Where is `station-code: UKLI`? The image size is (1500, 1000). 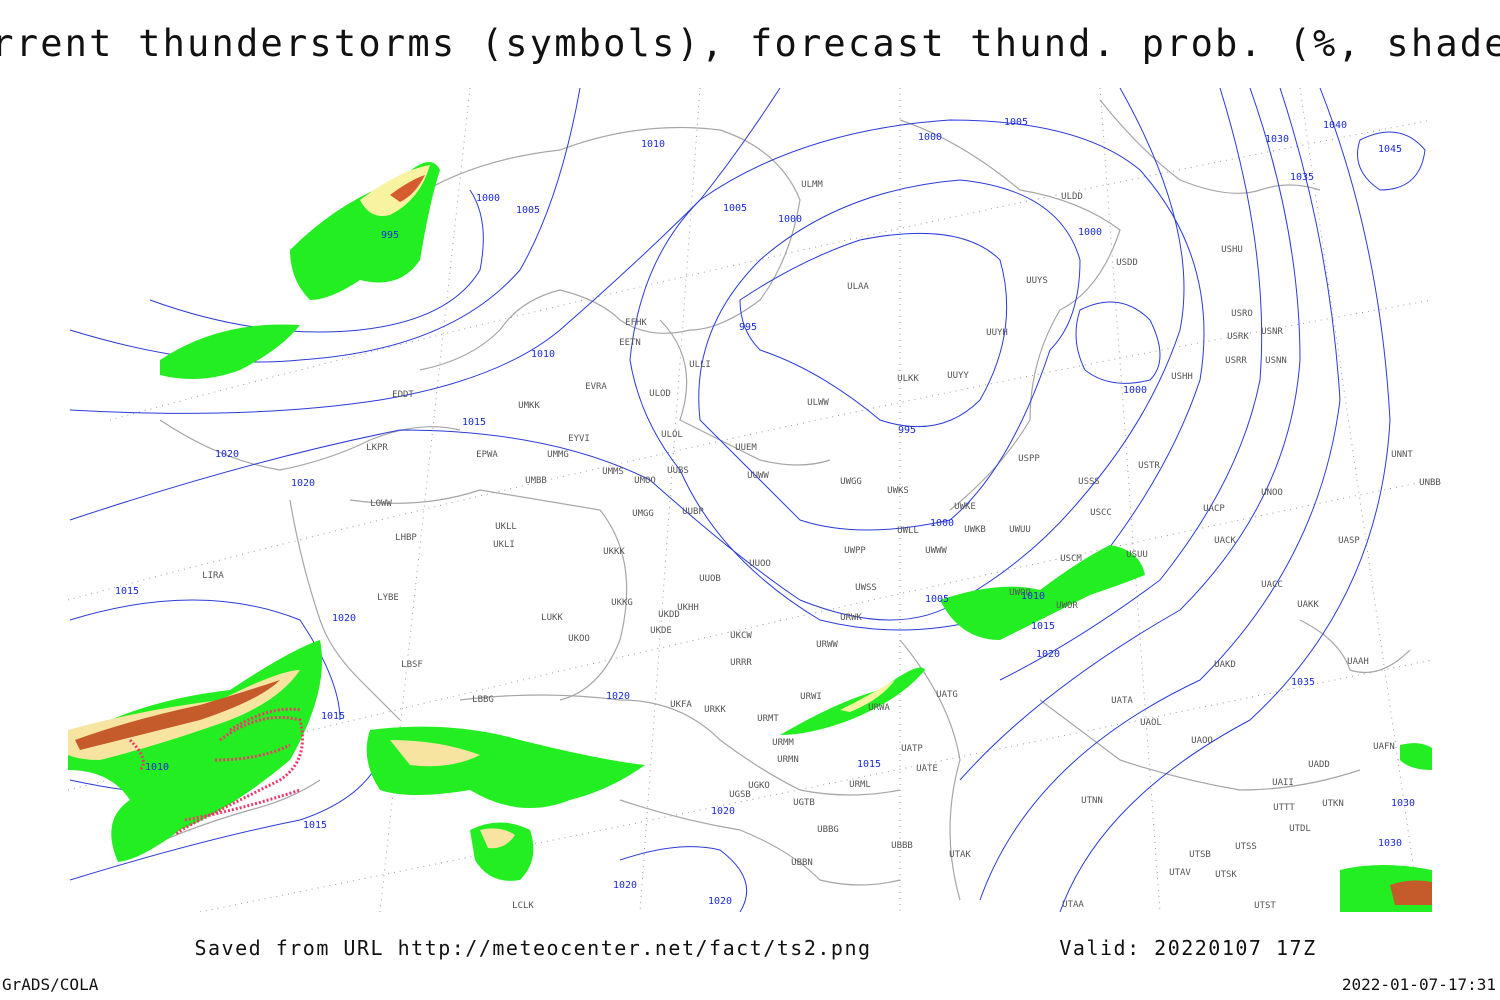
station-code: UKLI is located at coordinates (504, 545).